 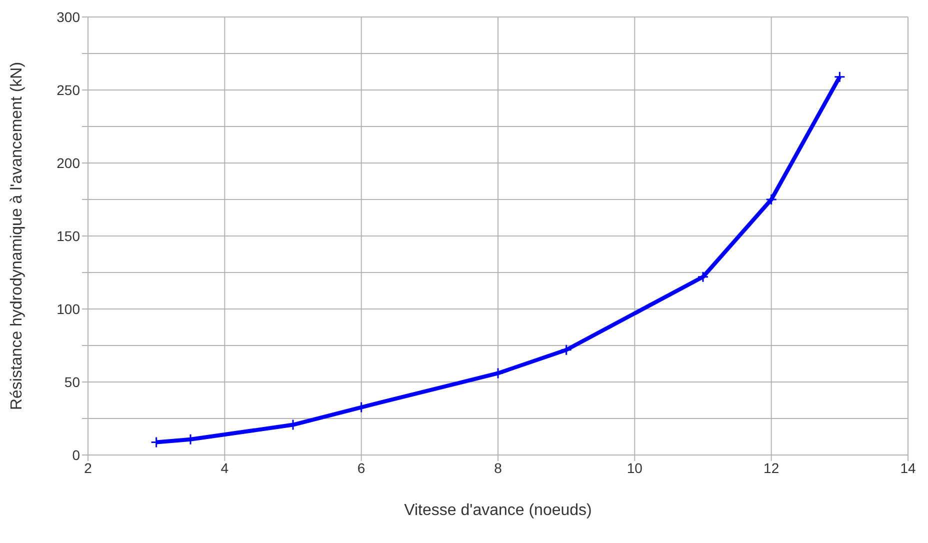 I want to click on y-tick-label: 200, so click(x=68, y=162).